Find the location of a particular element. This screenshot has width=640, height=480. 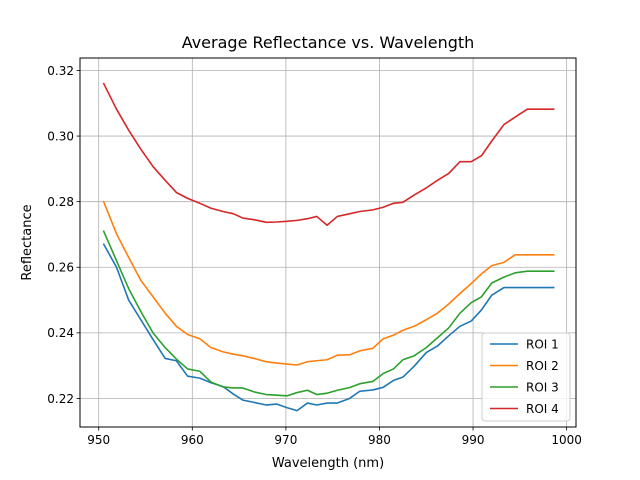

y-tick-label: 0.28 is located at coordinates (60, 202).